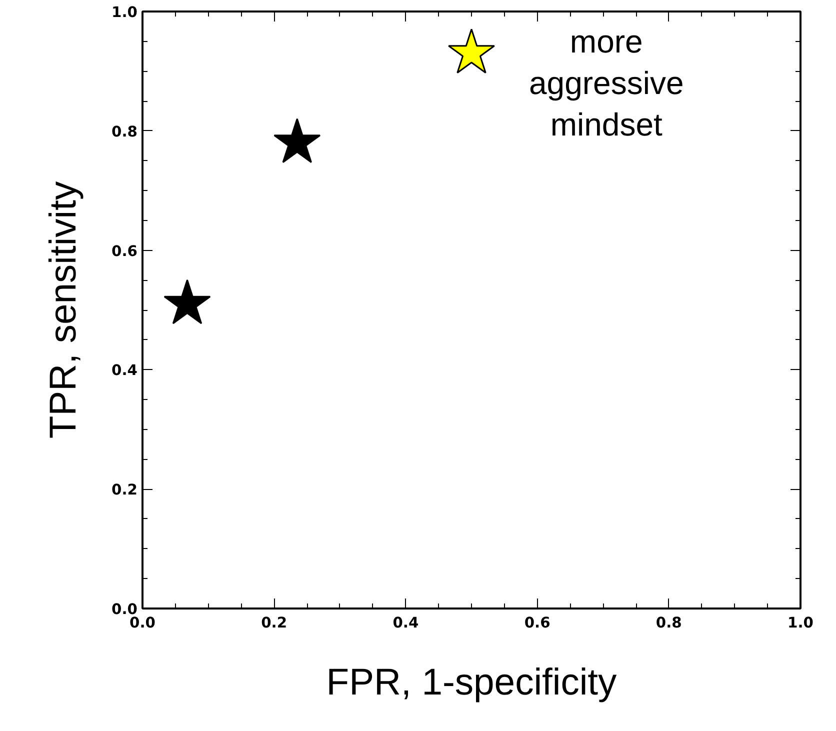 This screenshot has height=731, width=836. I want to click on x-tick-label: 0.4, so click(405, 623).